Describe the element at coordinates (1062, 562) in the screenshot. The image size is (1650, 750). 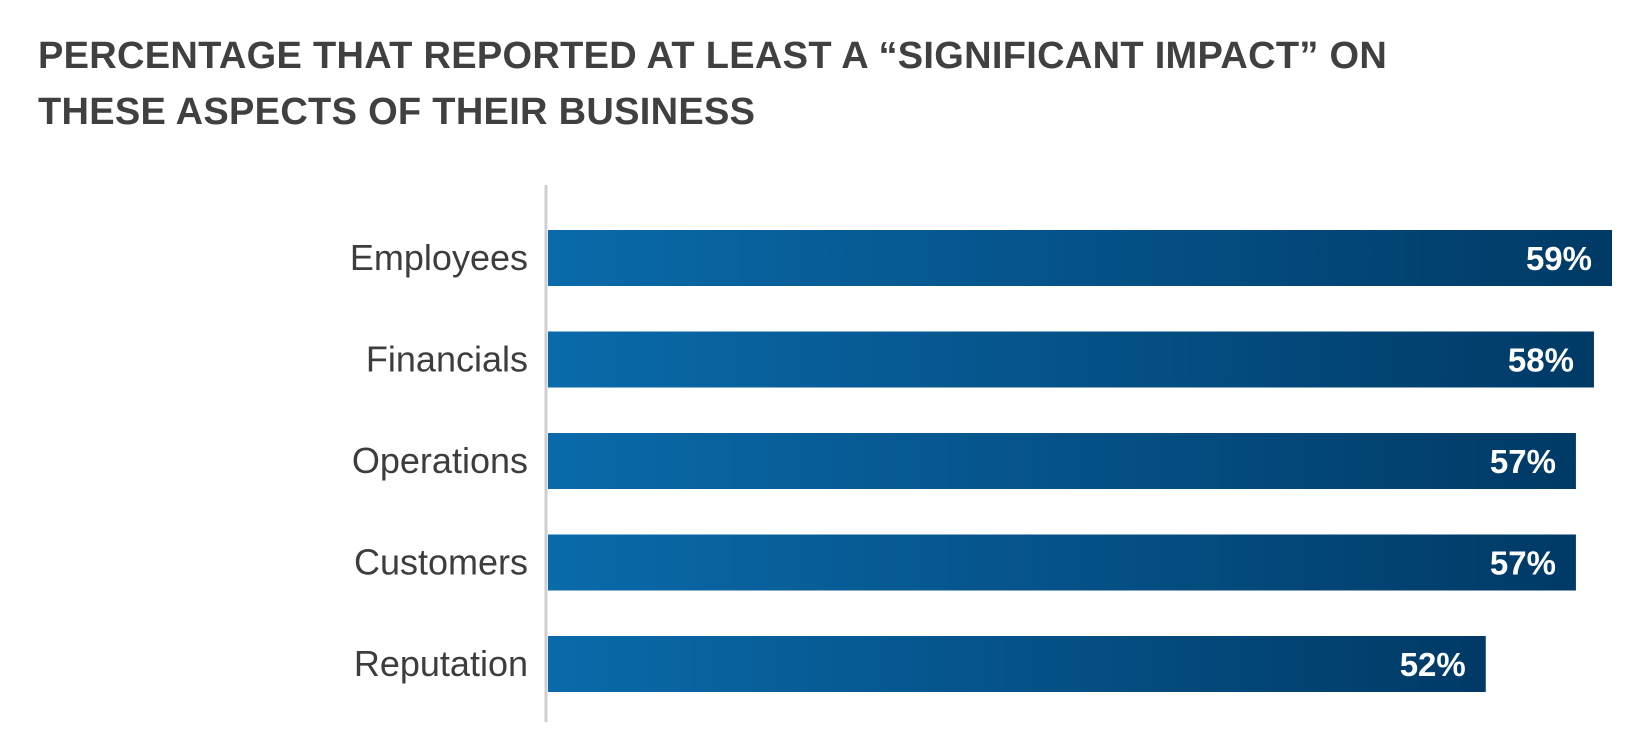
I see `bar-customers` at that location.